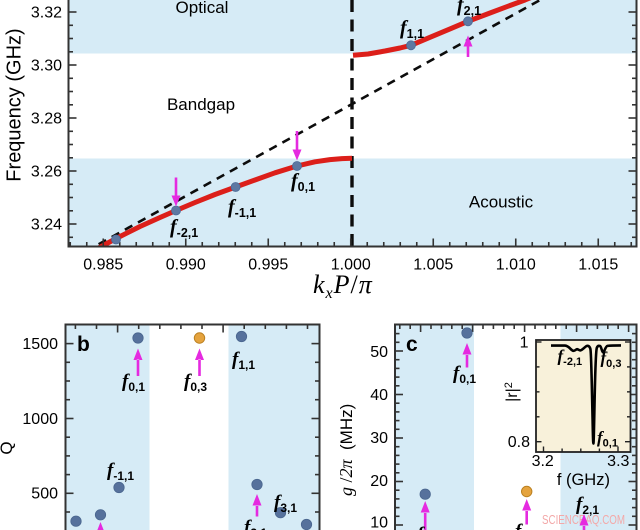  I want to click on svg-text: 1000, so click(40, 419).